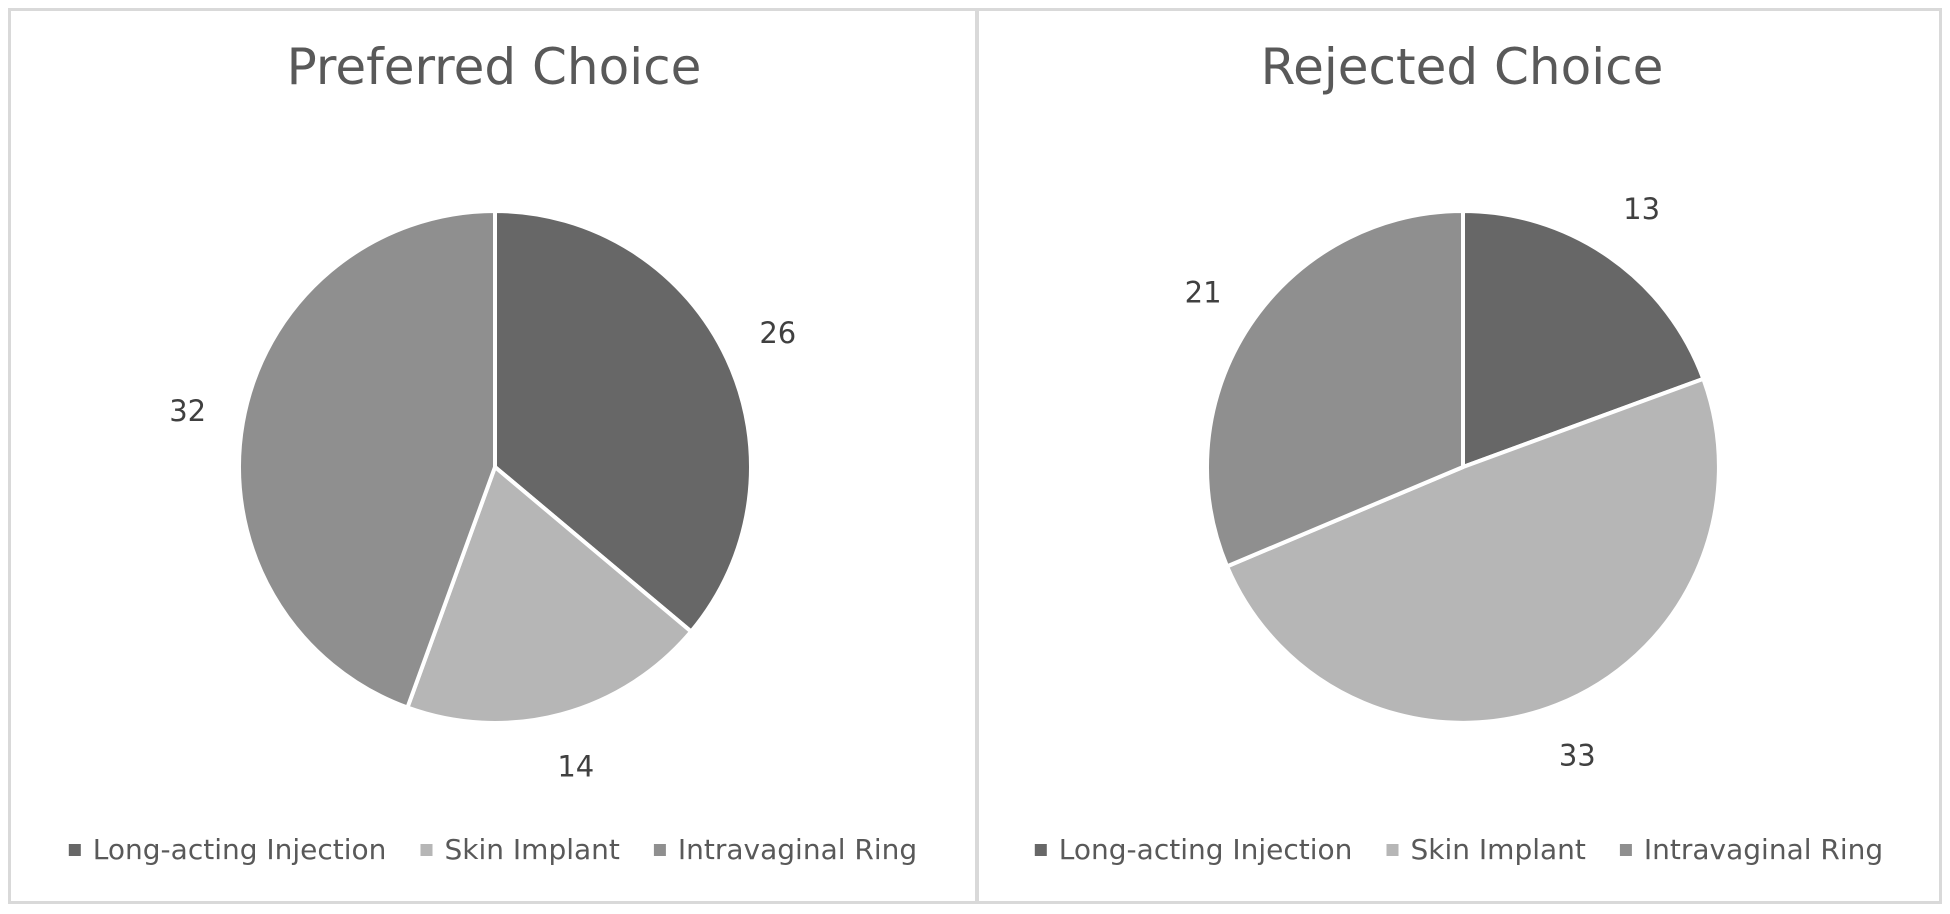 This screenshot has height=914, width=1950. I want to click on data-label-long-acting-injection: 13, so click(1641, 209).